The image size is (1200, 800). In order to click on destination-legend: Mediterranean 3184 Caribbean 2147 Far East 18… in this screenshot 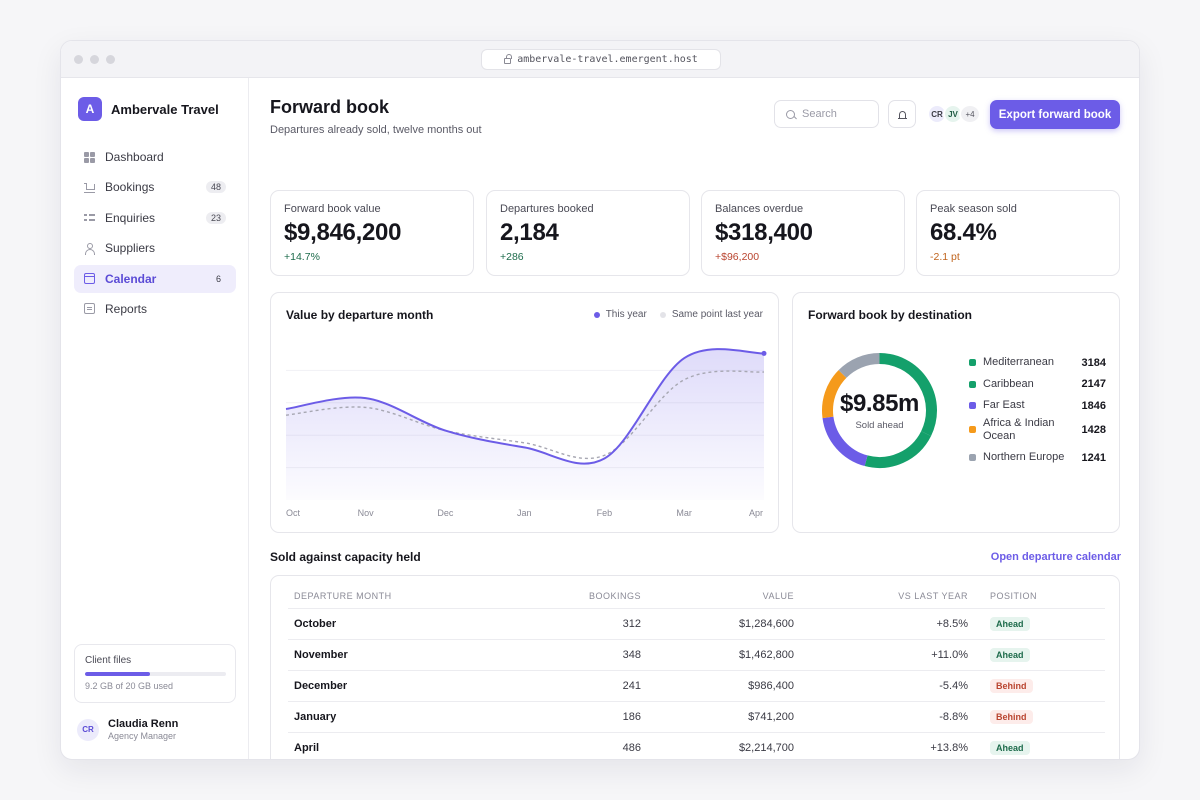, I will do `click(1037, 410)`.